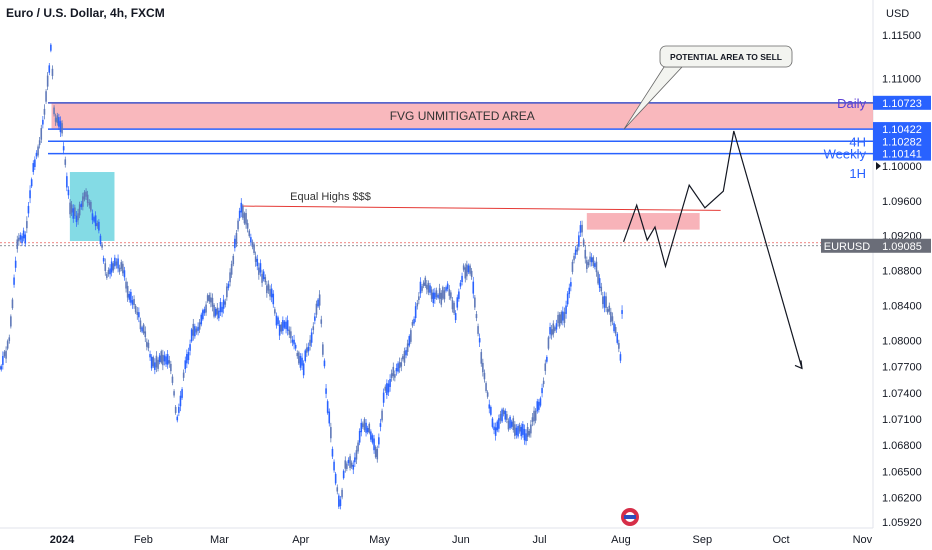 The image size is (932, 550). Describe the element at coordinates (461, 540) in the screenshot. I see `x-tick-label: Jun` at that location.